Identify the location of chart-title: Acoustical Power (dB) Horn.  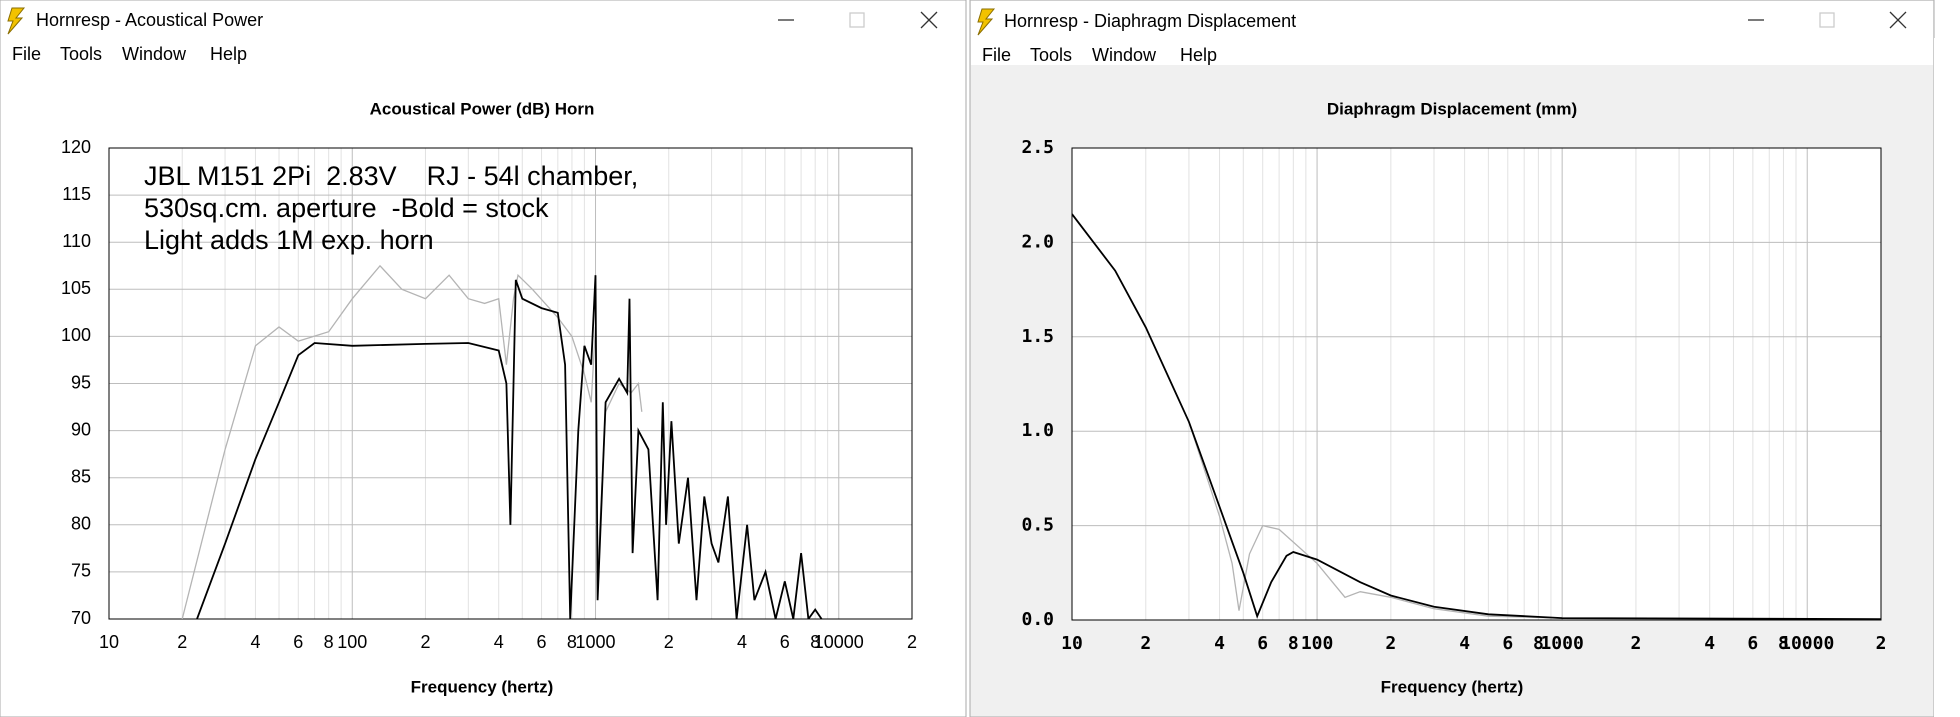
(482, 108).